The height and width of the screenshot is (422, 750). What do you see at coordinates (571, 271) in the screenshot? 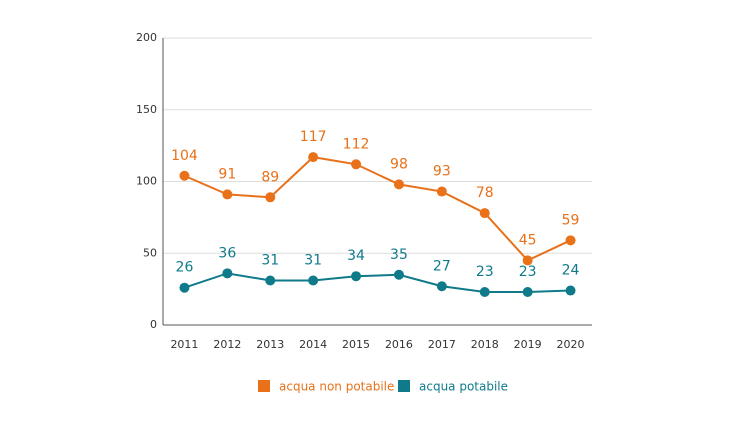
I see `data-label: 24` at bounding box center [571, 271].